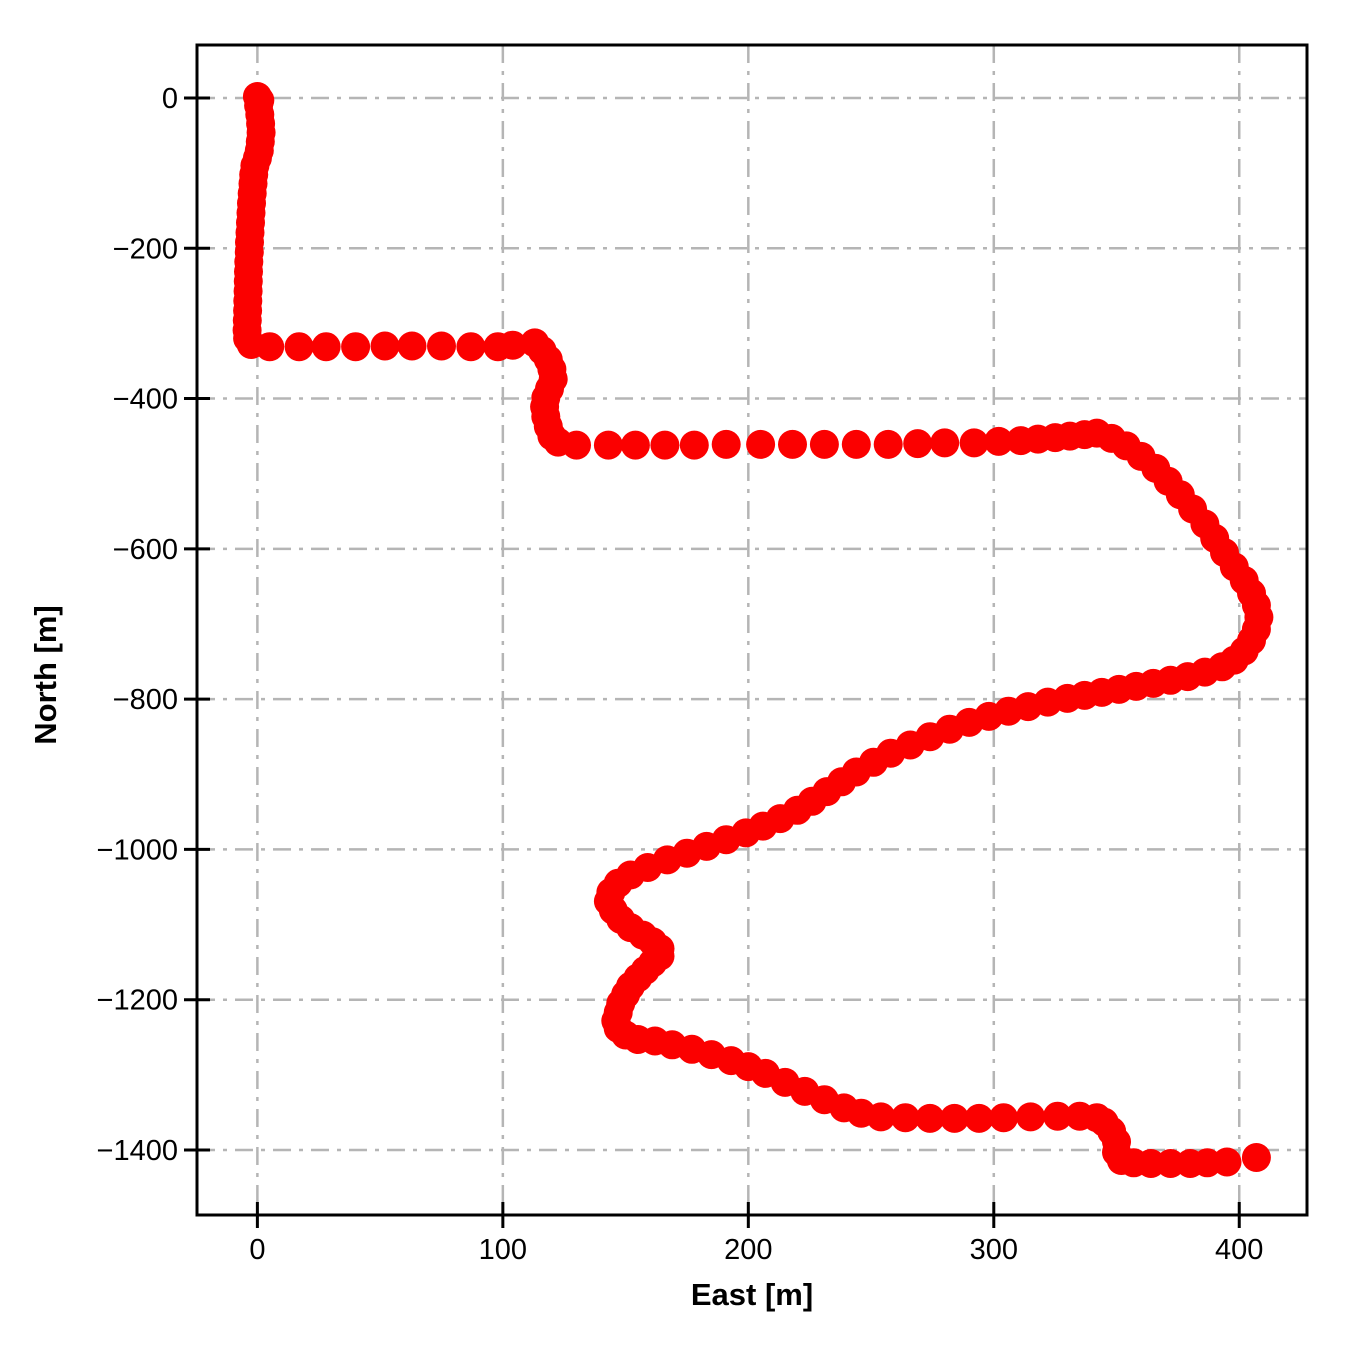 The width and height of the screenshot is (1350, 1350). I want to click on y-tick-label: −800, so click(145, 700).